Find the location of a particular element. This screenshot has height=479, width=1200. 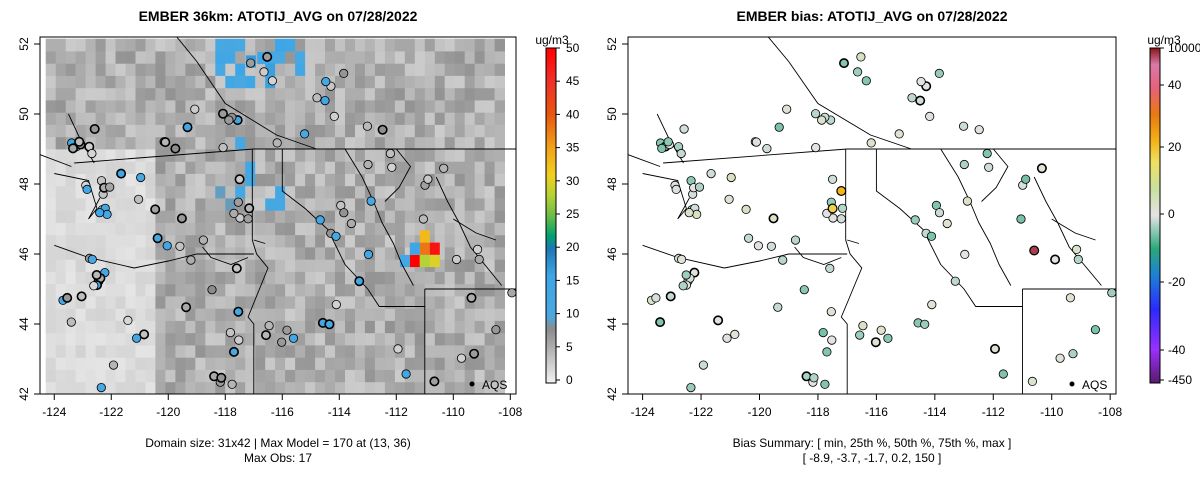

right-x-axis: -124 -122 -120 -118 -116 -114 -112 -110 -108 is located at coordinates (876, 406).